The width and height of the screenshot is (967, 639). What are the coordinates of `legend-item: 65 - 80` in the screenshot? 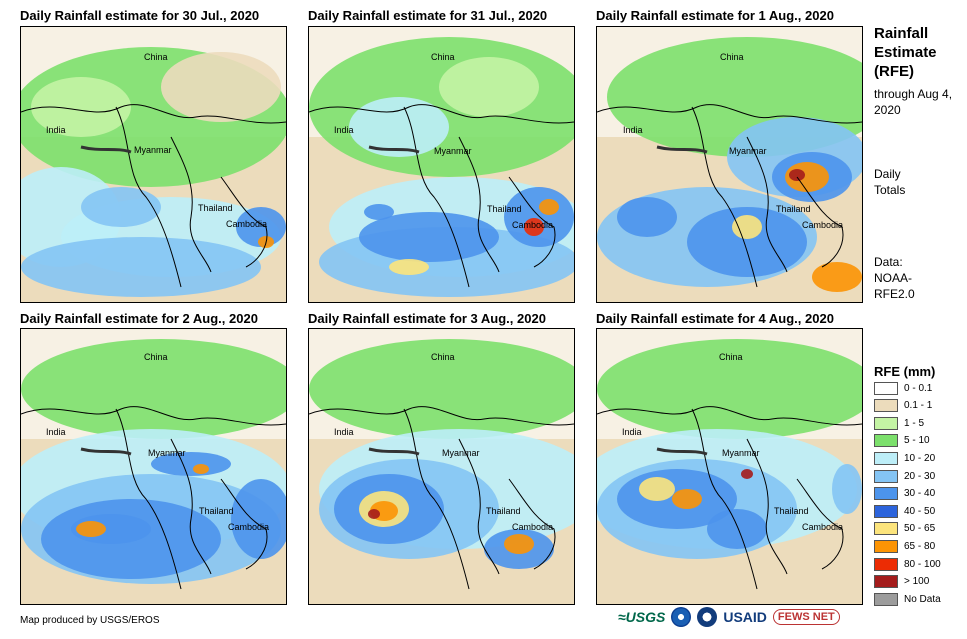 It's located at (904, 546).